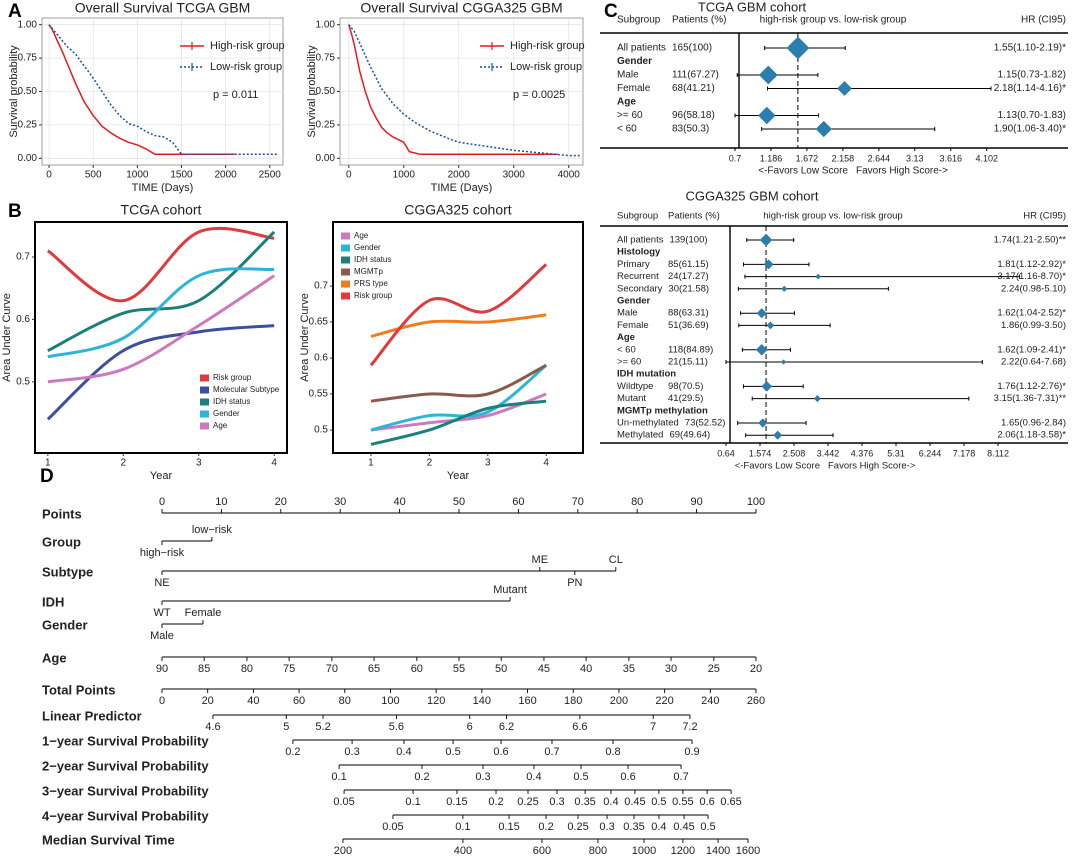 This screenshot has height=861, width=1072. What do you see at coordinates (396, 727) in the screenshot?
I see `row-tick-label: 5.6` at bounding box center [396, 727].